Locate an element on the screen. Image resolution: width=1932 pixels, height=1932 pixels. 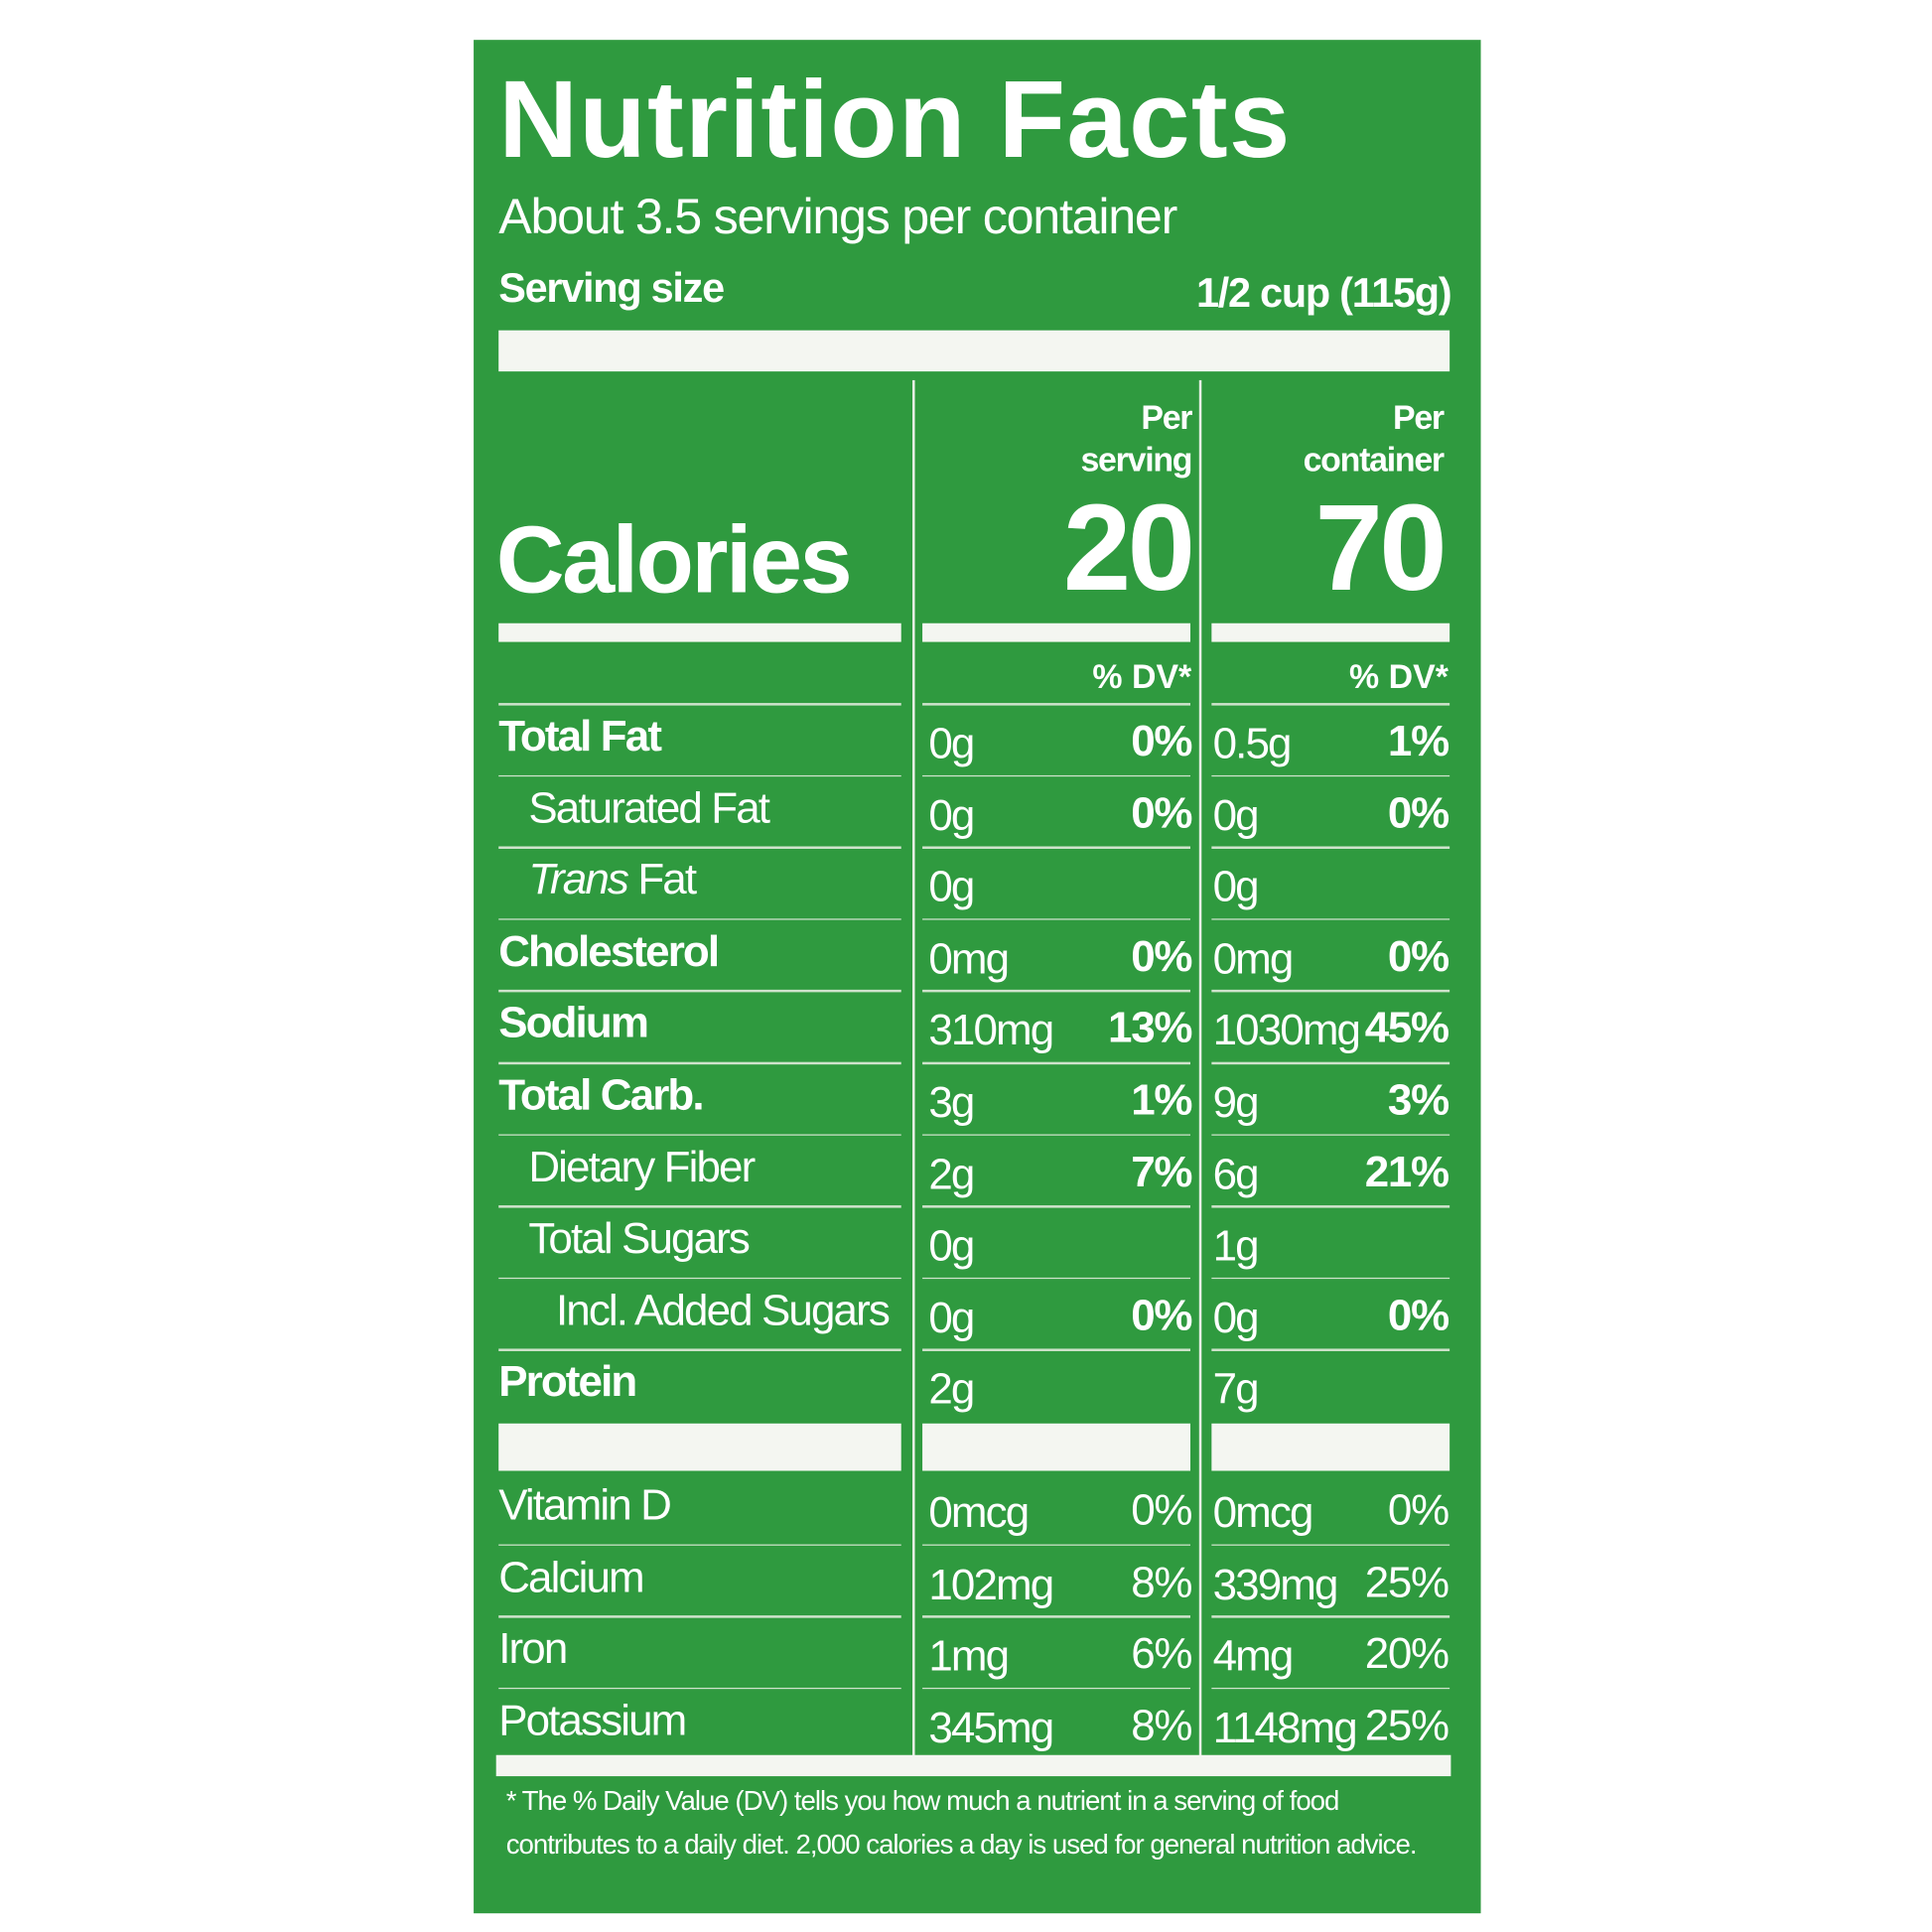
nutrient-name: Trans Fat is located at coordinates (613, 880).